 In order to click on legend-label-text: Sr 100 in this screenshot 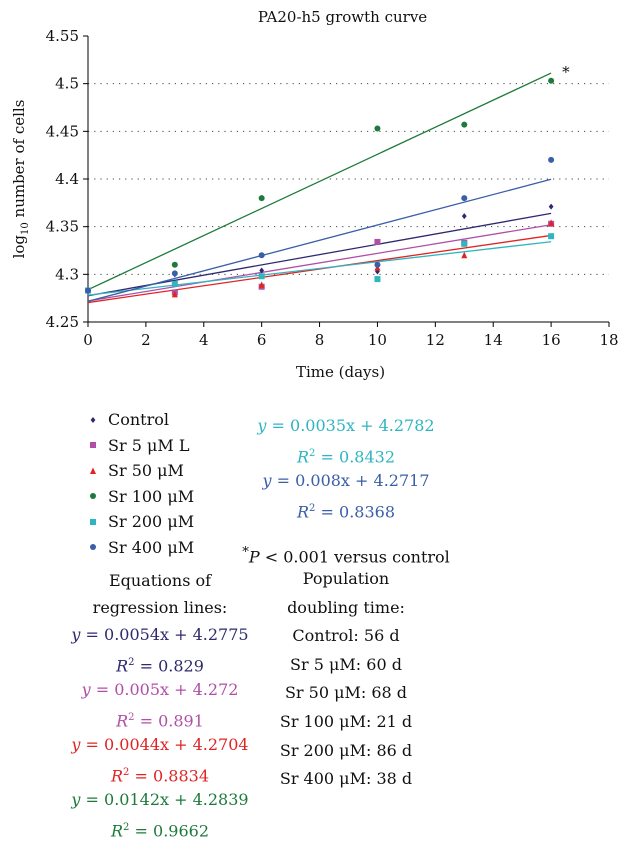, I will do `click(138, 496)`.